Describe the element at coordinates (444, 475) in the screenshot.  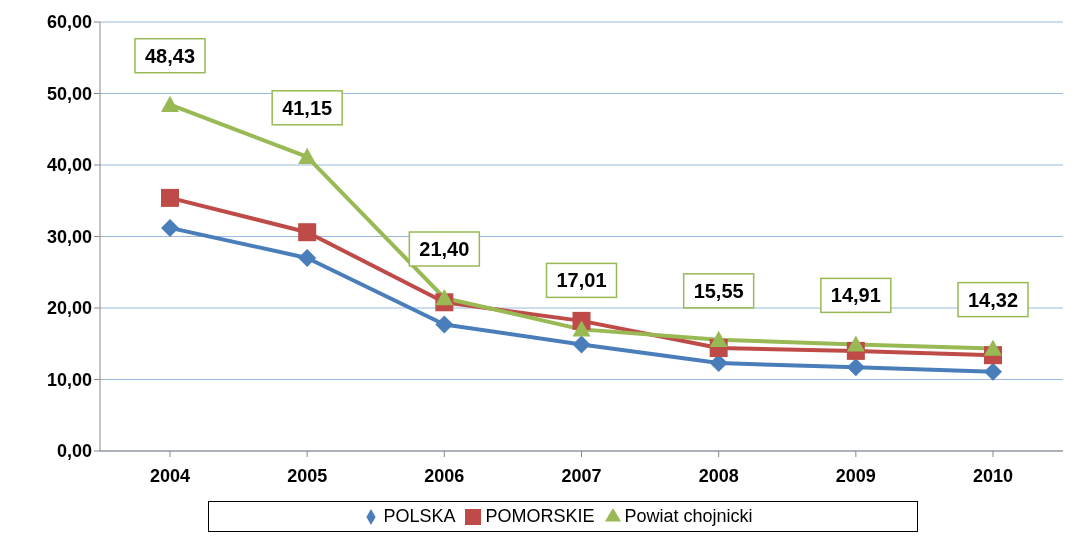
I see `x-tick-label: 2006` at that location.